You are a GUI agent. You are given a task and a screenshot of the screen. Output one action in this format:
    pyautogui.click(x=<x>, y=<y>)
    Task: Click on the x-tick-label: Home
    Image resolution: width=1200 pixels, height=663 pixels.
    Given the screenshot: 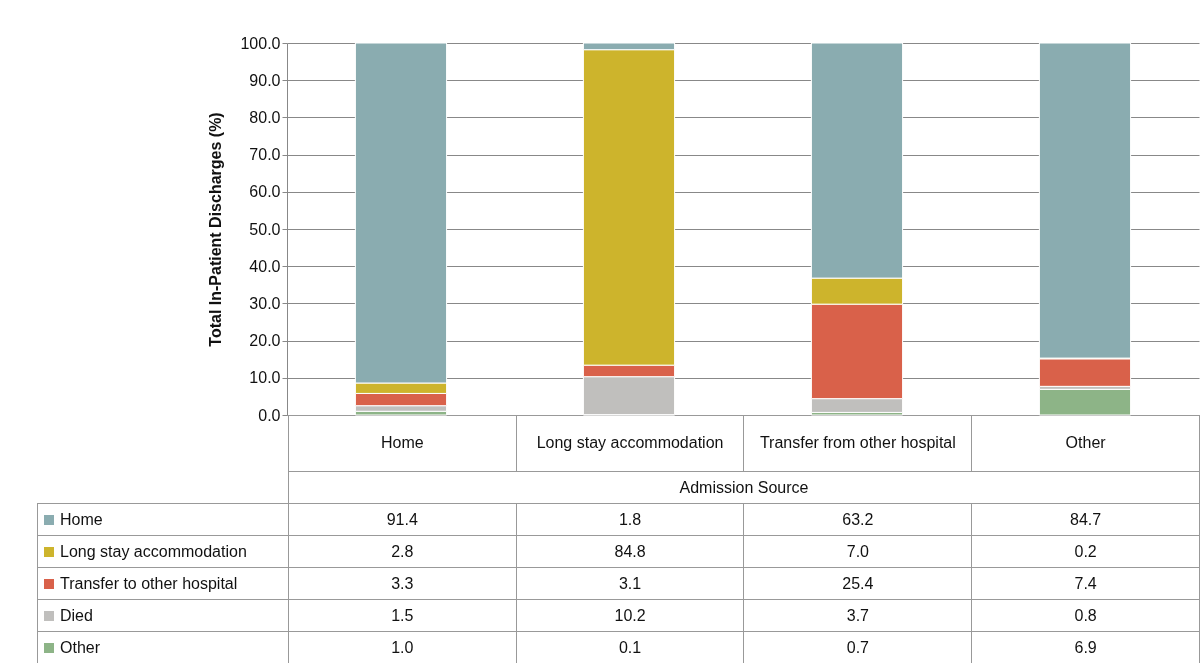 What is the action you would take?
    pyautogui.click(x=402, y=443)
    